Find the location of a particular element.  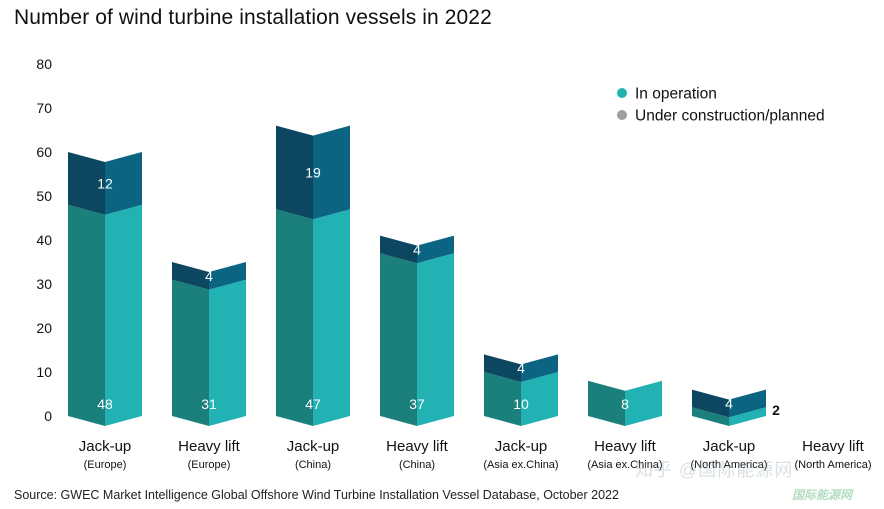

y-tick-label: 40 is located at coordinates (44, 240).